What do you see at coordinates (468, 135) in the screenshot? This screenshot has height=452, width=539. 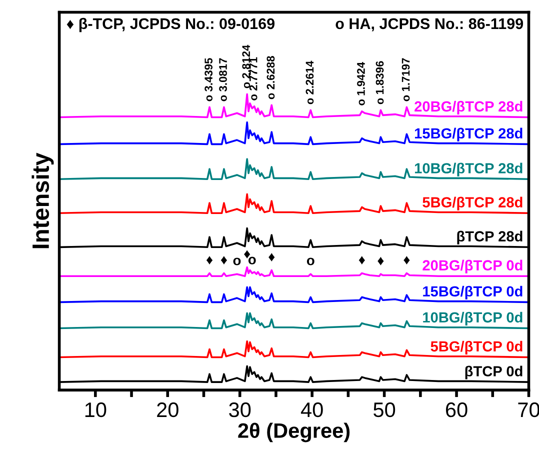 I see `series-label: 15BG/βTCP 28d` at bounding box center [468, 135].